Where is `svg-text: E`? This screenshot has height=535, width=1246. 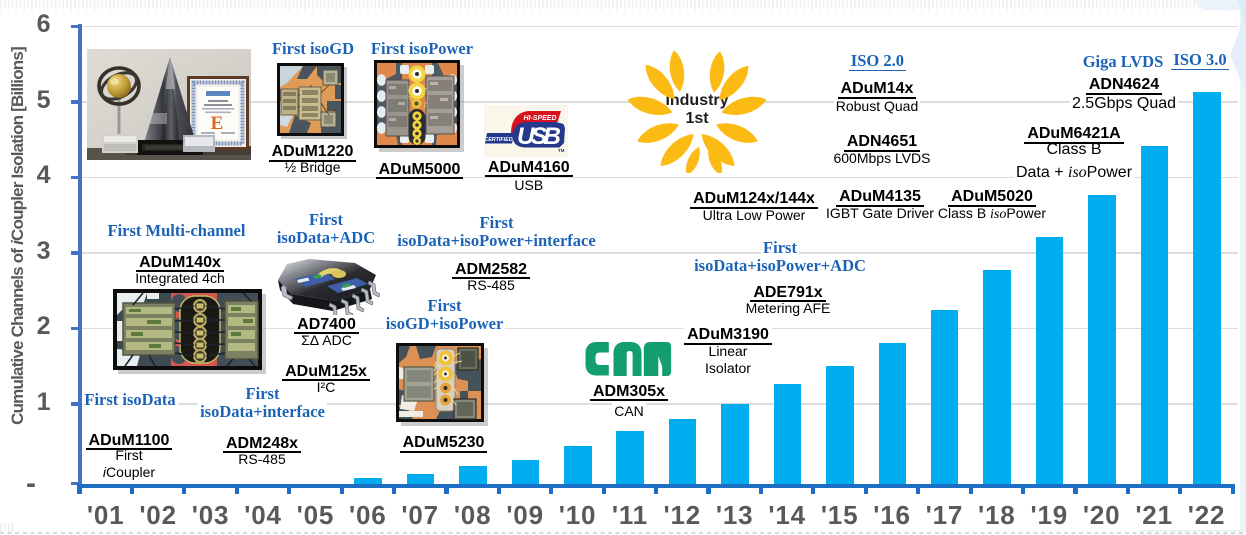
svg-text: E is located at coordinates (217, 123).